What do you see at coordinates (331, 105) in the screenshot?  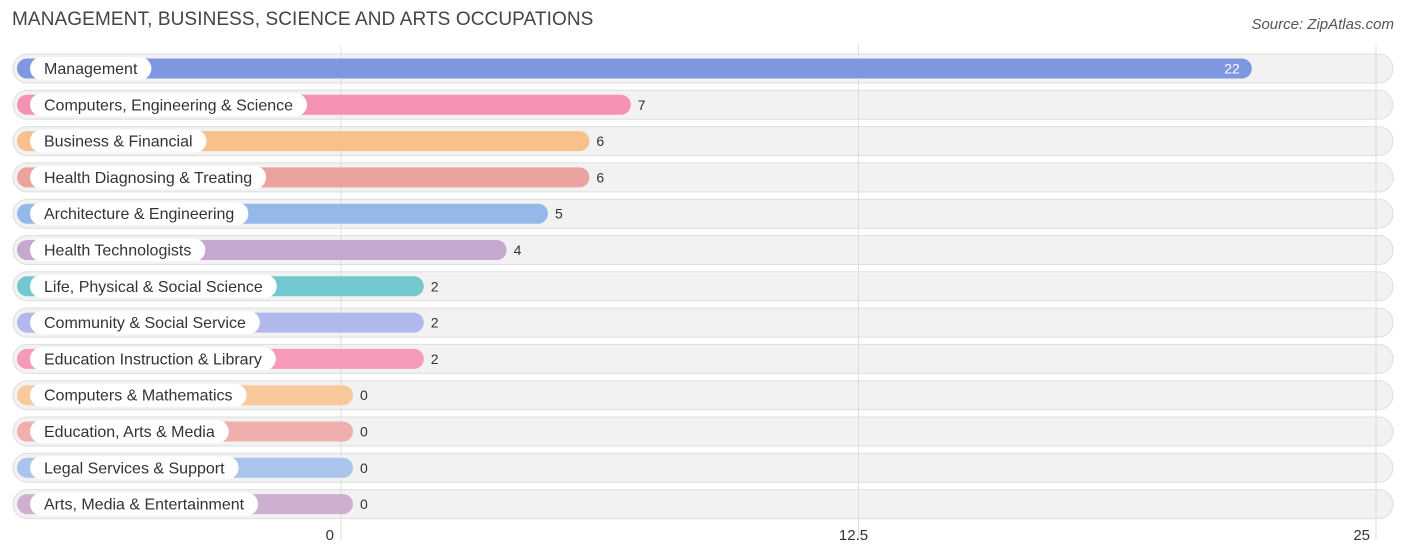 I see `bar-row-1: Computers, Engineering & Science 7` at bounding box center [331, 105].